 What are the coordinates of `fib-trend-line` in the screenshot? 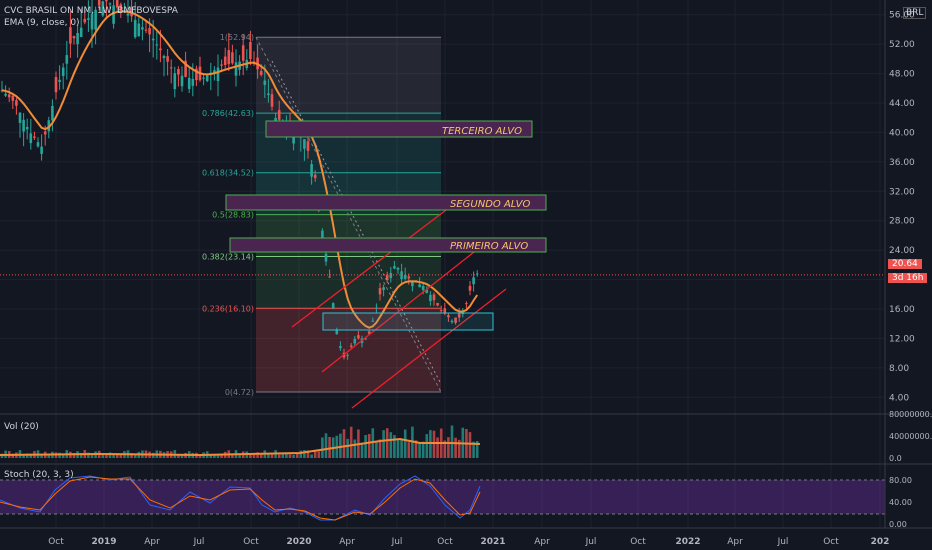 It's located at (348, 214).